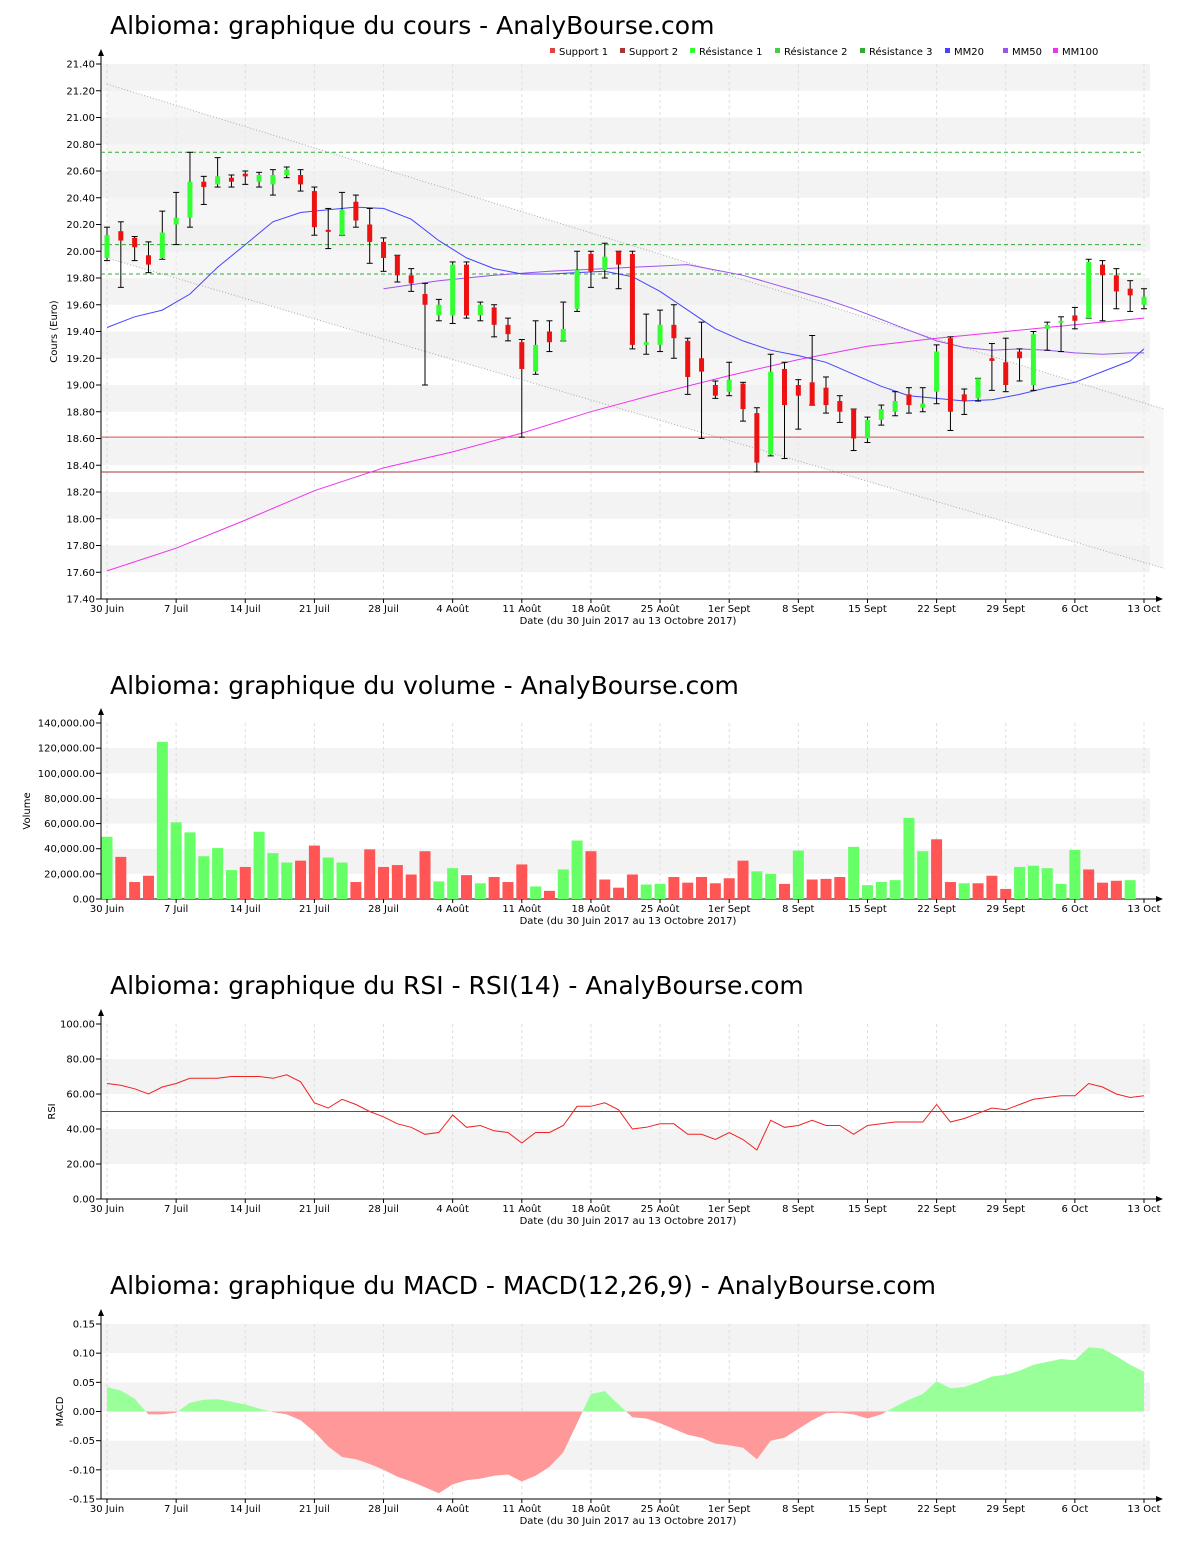 Image resolution: width=1200 pixels, height=1554 pixels. I want to click on legend-entry: Support 1, so click(583, 52).